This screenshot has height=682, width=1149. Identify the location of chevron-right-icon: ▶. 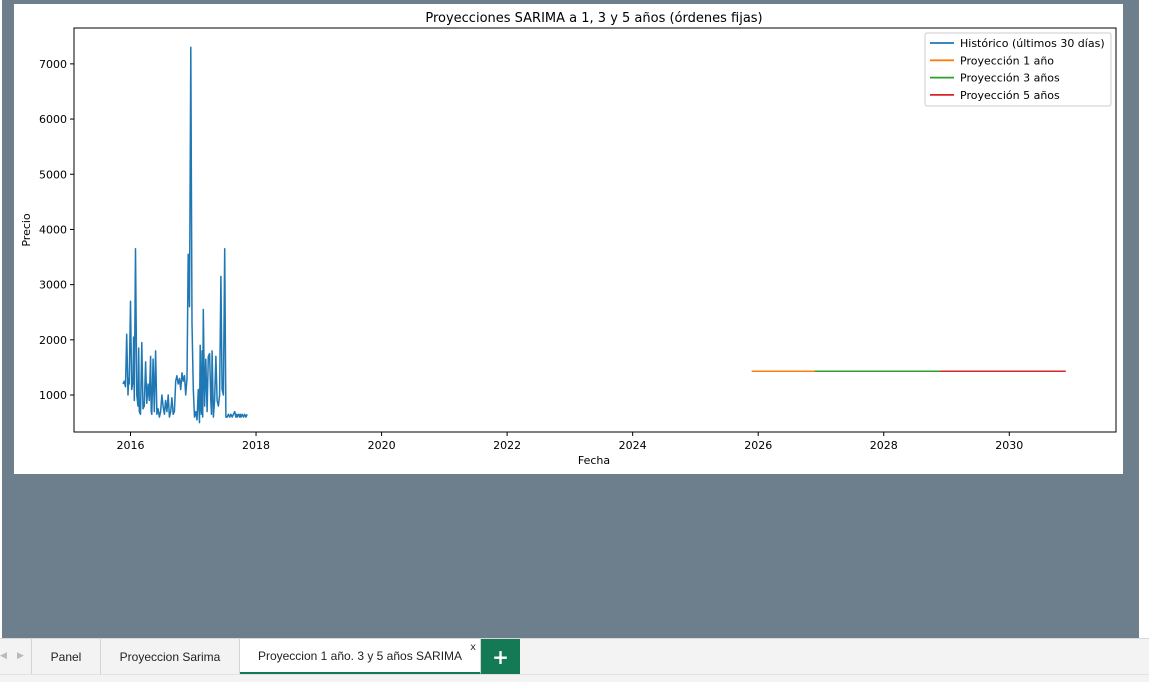
(20, 656).